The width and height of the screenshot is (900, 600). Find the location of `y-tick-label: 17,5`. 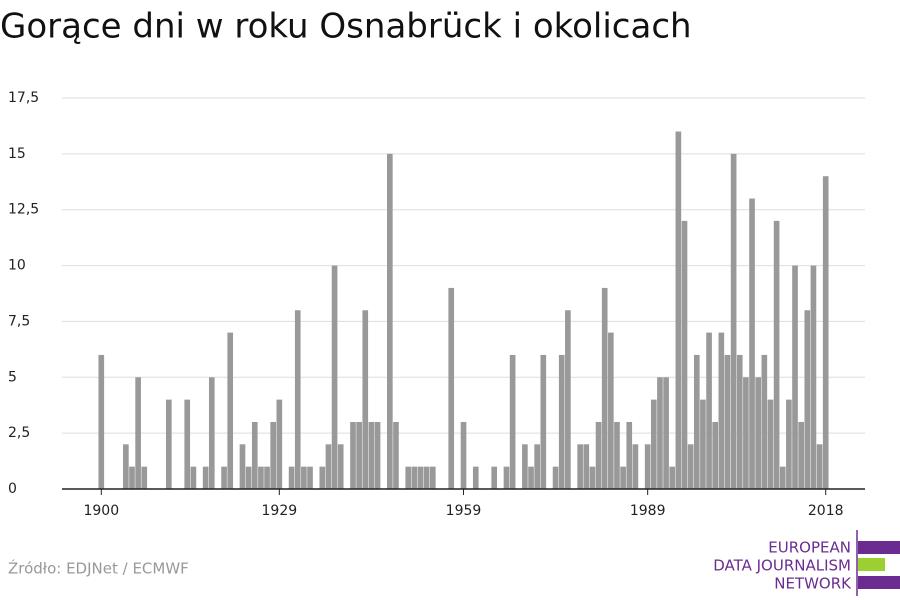

y-tick-label: 17,5 is located at coordinates (23, 98).